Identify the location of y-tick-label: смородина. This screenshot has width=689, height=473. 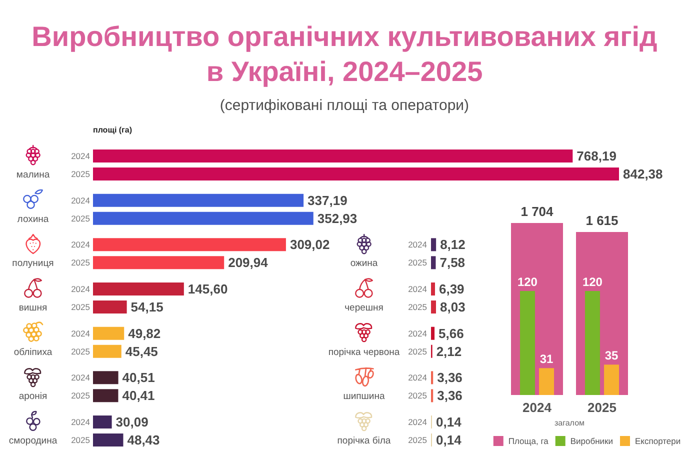
(33, 441).